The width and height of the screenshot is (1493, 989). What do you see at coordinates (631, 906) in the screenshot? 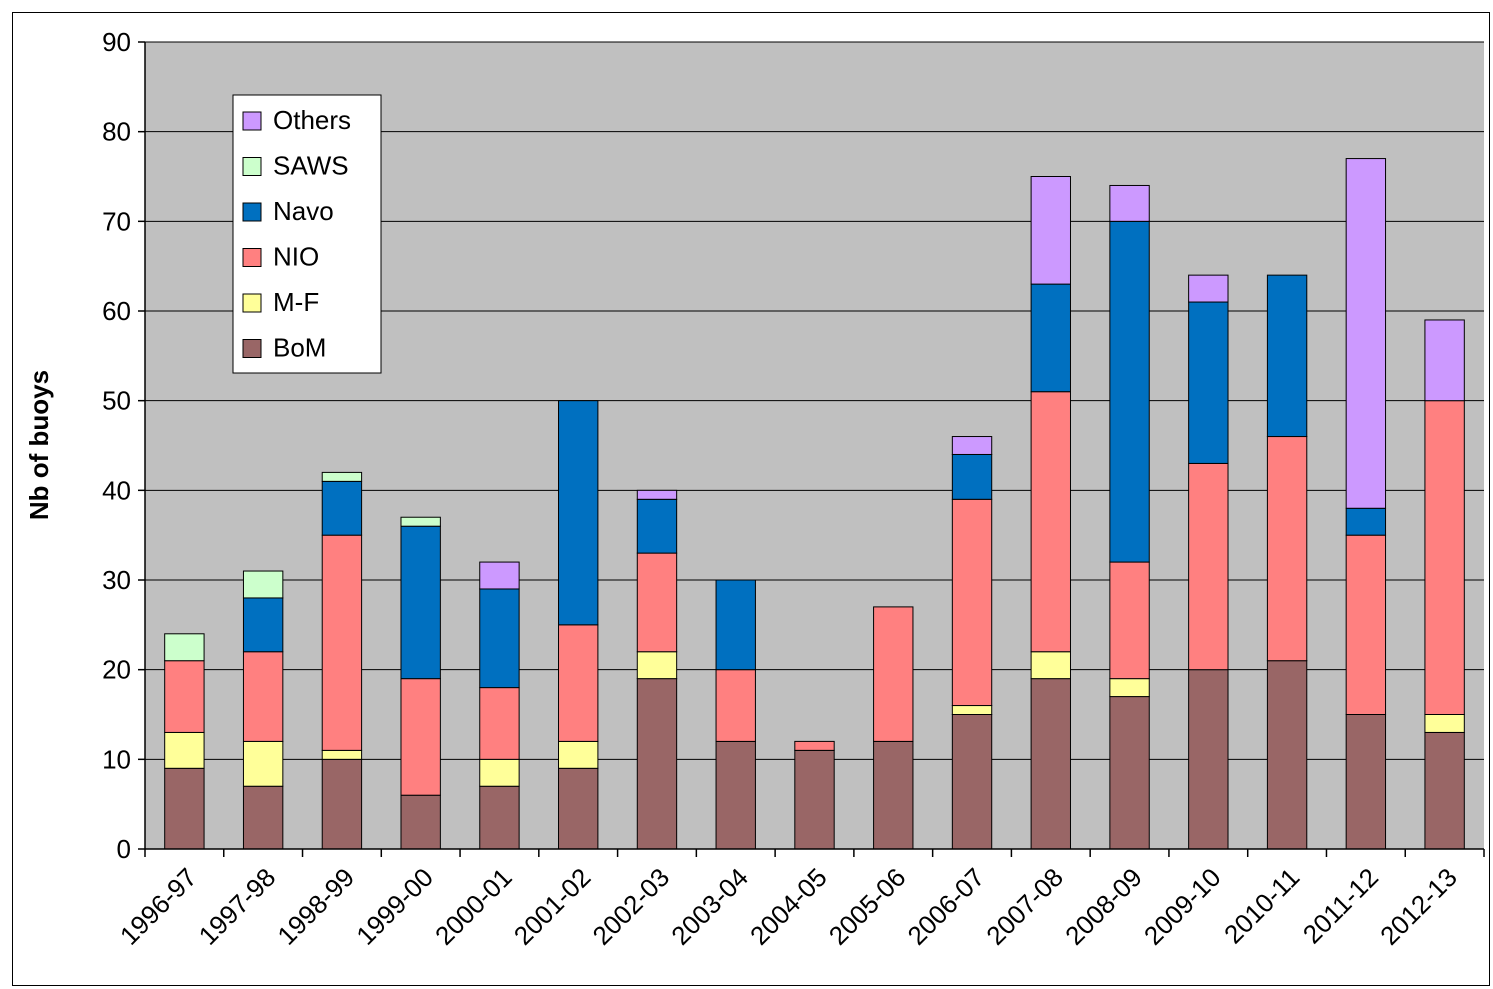
I see `x-tick-label: 2002-03` at bounding box center [631, 906].